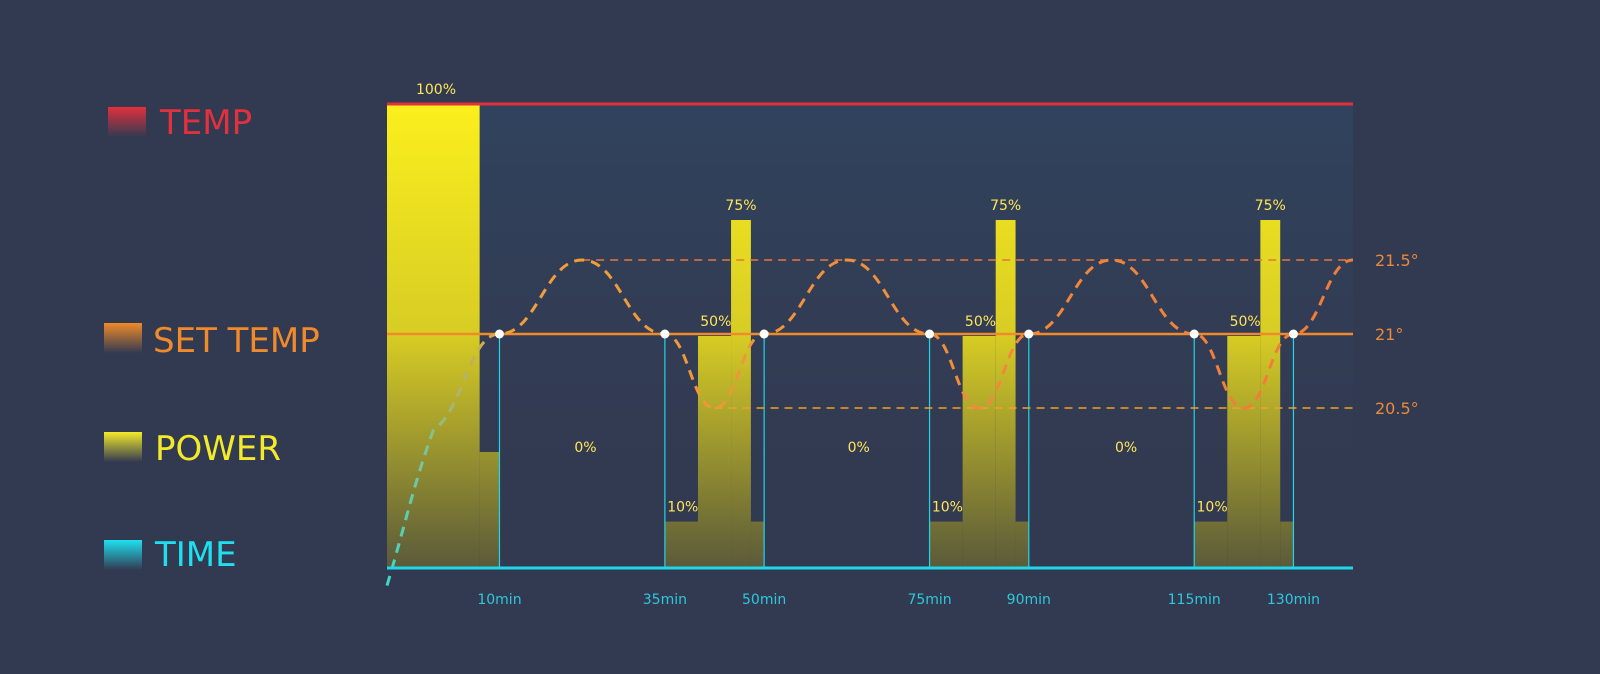  Describe the element at coordinates (1126, 448) in the screenshot. I see `power-label-9: 0%` at that location.